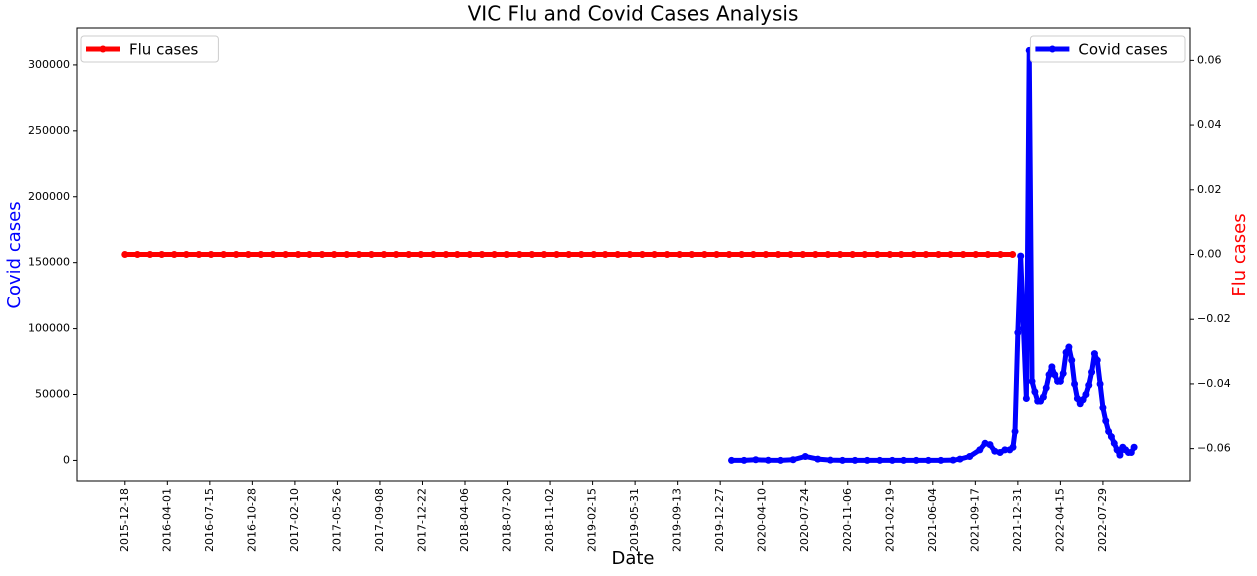 This screenshot has height=576, width=1257. I want to click on x-tick-label: 2020-11-06, so click(847, 520).